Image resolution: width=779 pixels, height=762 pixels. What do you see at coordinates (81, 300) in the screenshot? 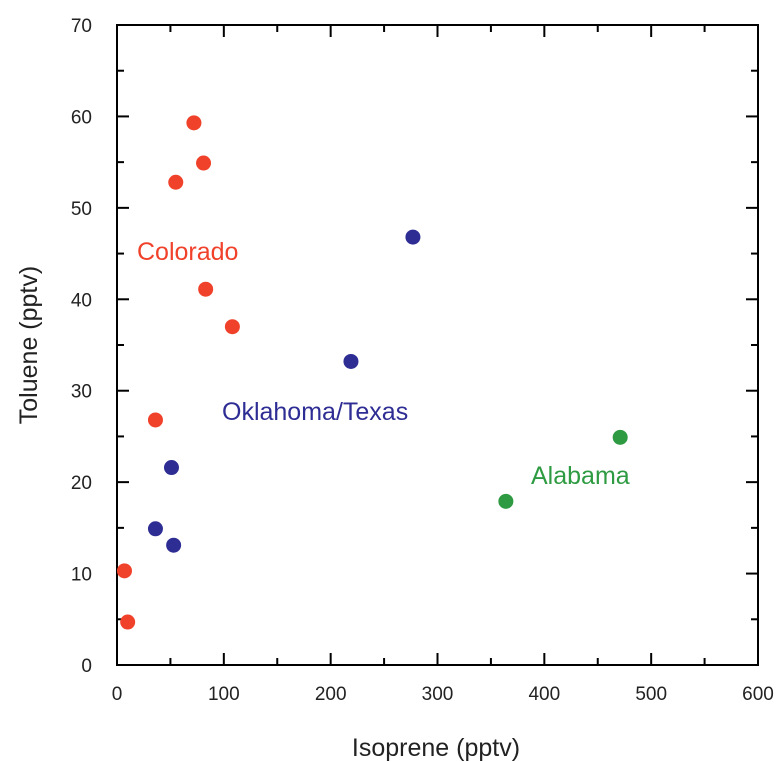
I see `y-tick-label: 40` at bounding box center [81, 300].